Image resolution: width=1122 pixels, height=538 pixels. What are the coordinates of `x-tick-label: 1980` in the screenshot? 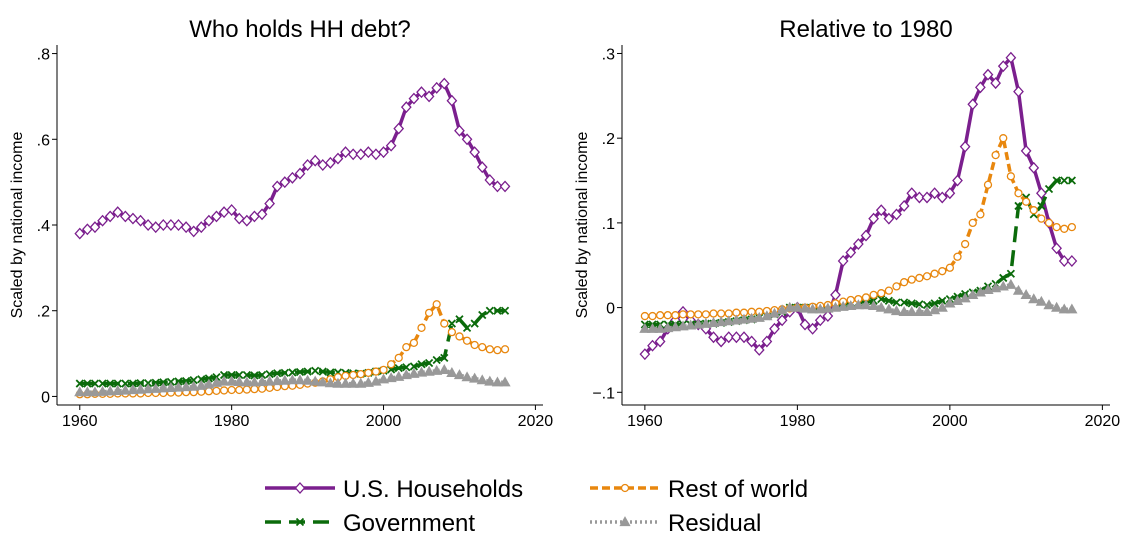 It's located at (798, 421).